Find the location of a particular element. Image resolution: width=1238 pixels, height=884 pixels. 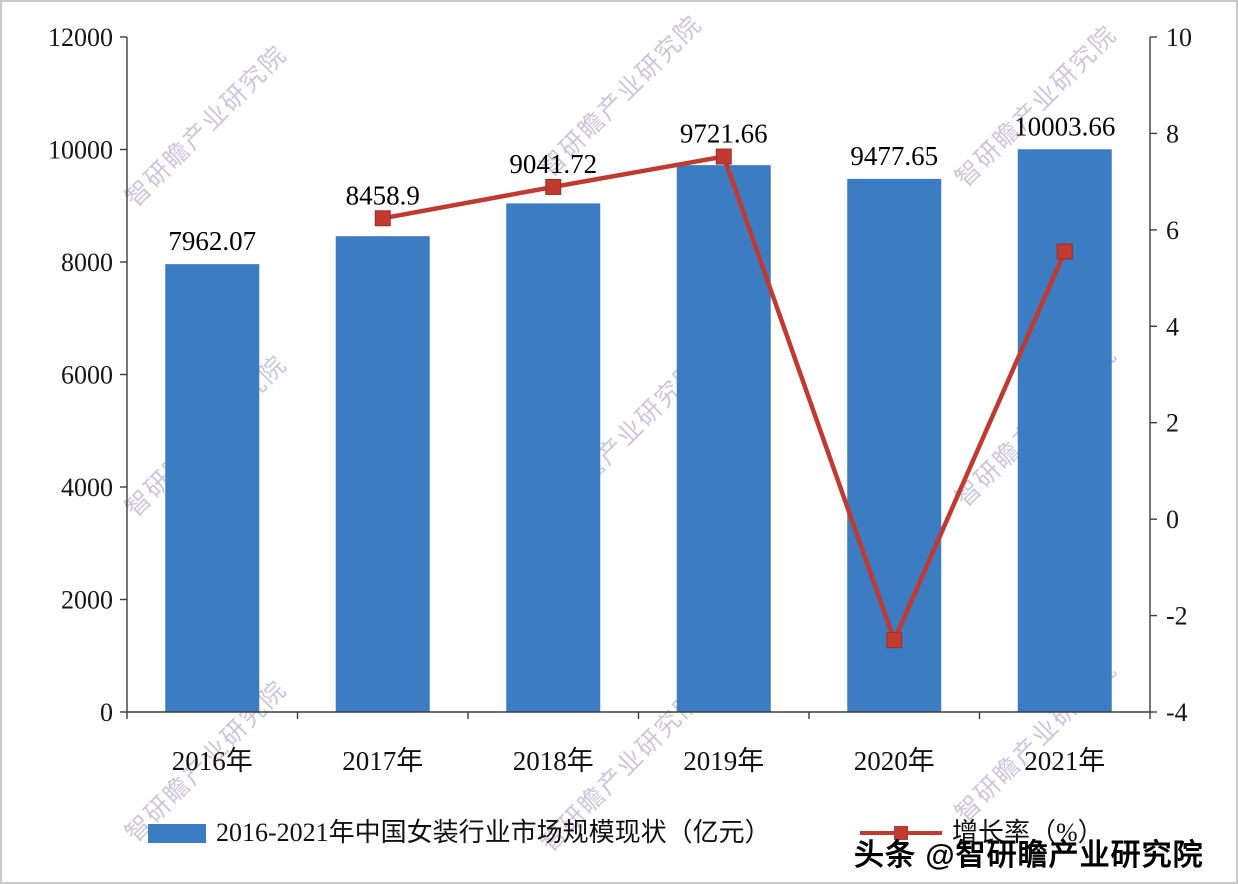

bar-2018年 is located at coordinates (553, 457).